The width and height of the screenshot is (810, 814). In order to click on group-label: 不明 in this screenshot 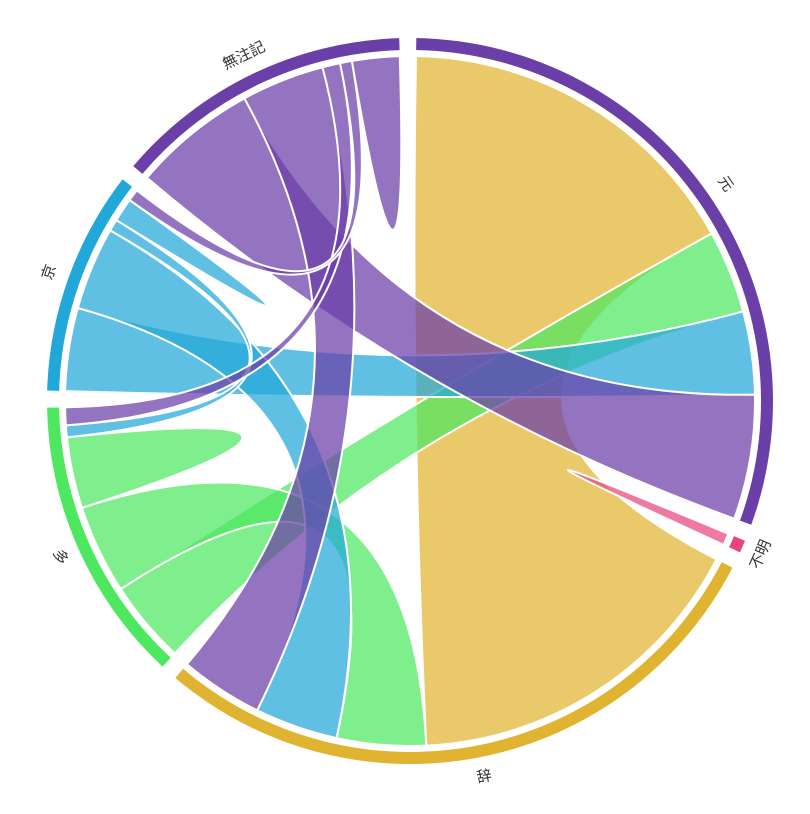, I will do `click(760, 554)`.